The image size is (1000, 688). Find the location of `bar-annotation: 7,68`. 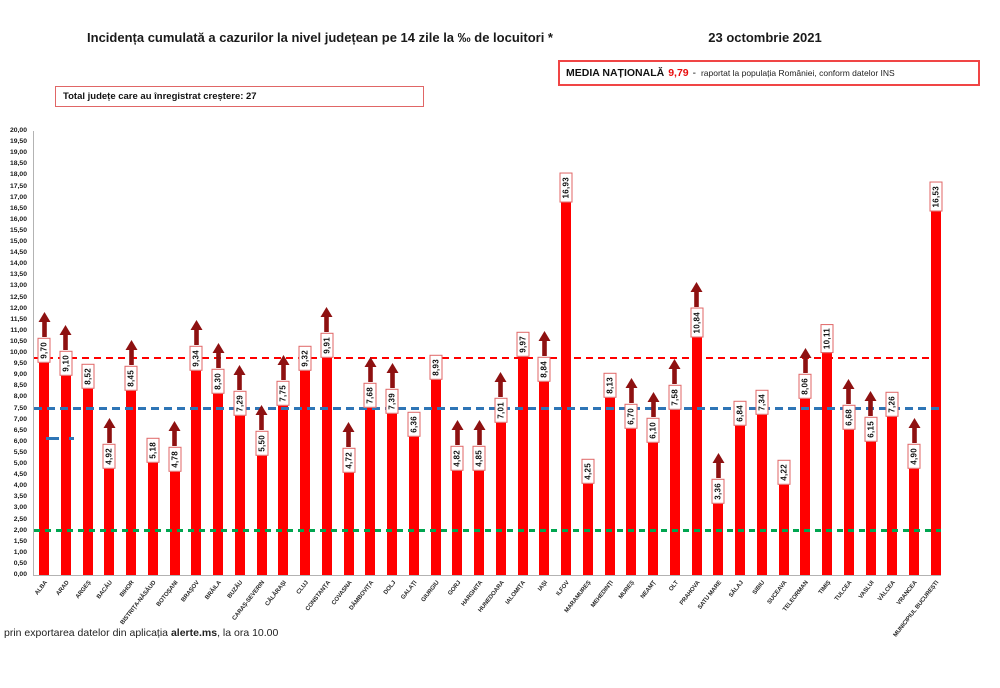

bar-annotation: 7,68 is located at coordinates (370, 382).